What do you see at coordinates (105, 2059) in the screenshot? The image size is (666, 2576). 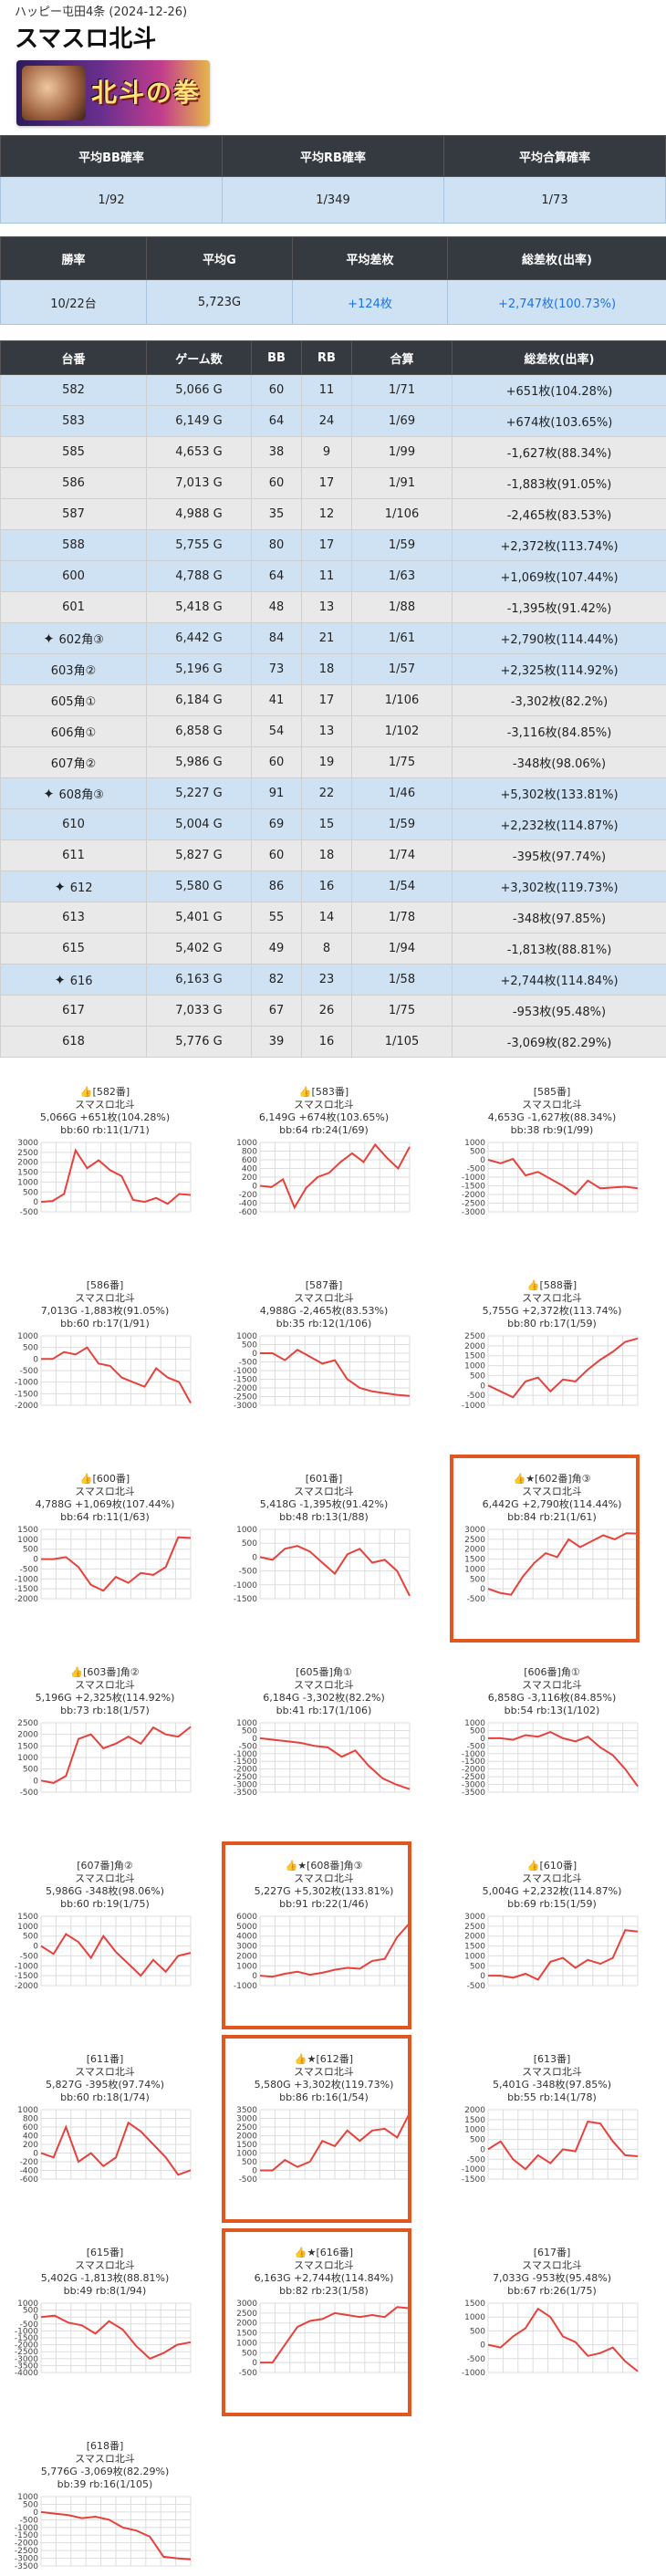 I see `chart-title: [611番]` at bounding box center [105, 2059].